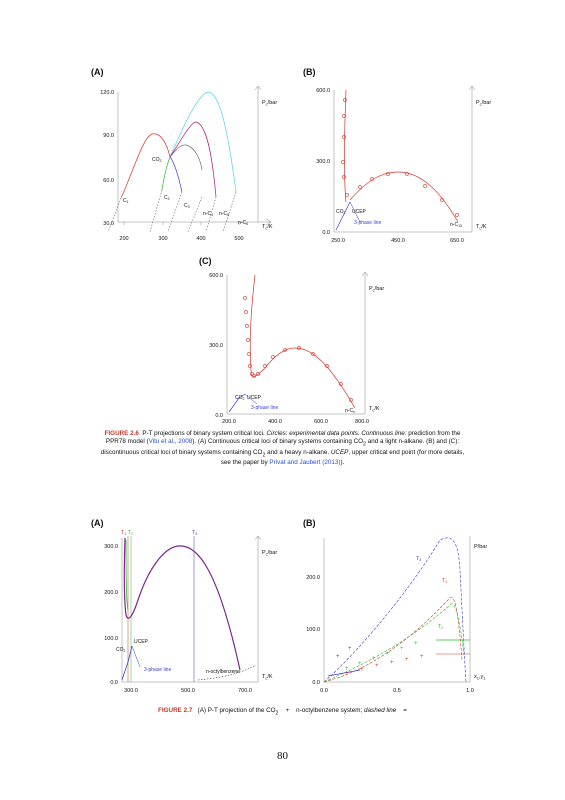 This screenshot has width=565, height=800. Describe the element at coordinates (203, 142) in the screenshot. I see `fig26a-curve-nc6` at that location.